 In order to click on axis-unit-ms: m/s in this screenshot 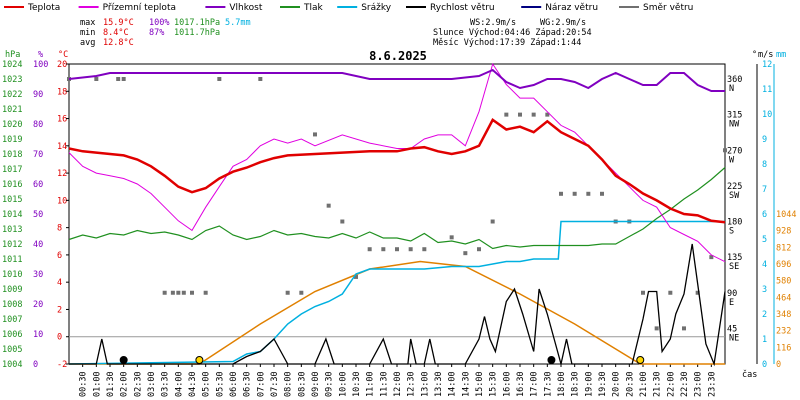, I will do `click(765, 55)`.